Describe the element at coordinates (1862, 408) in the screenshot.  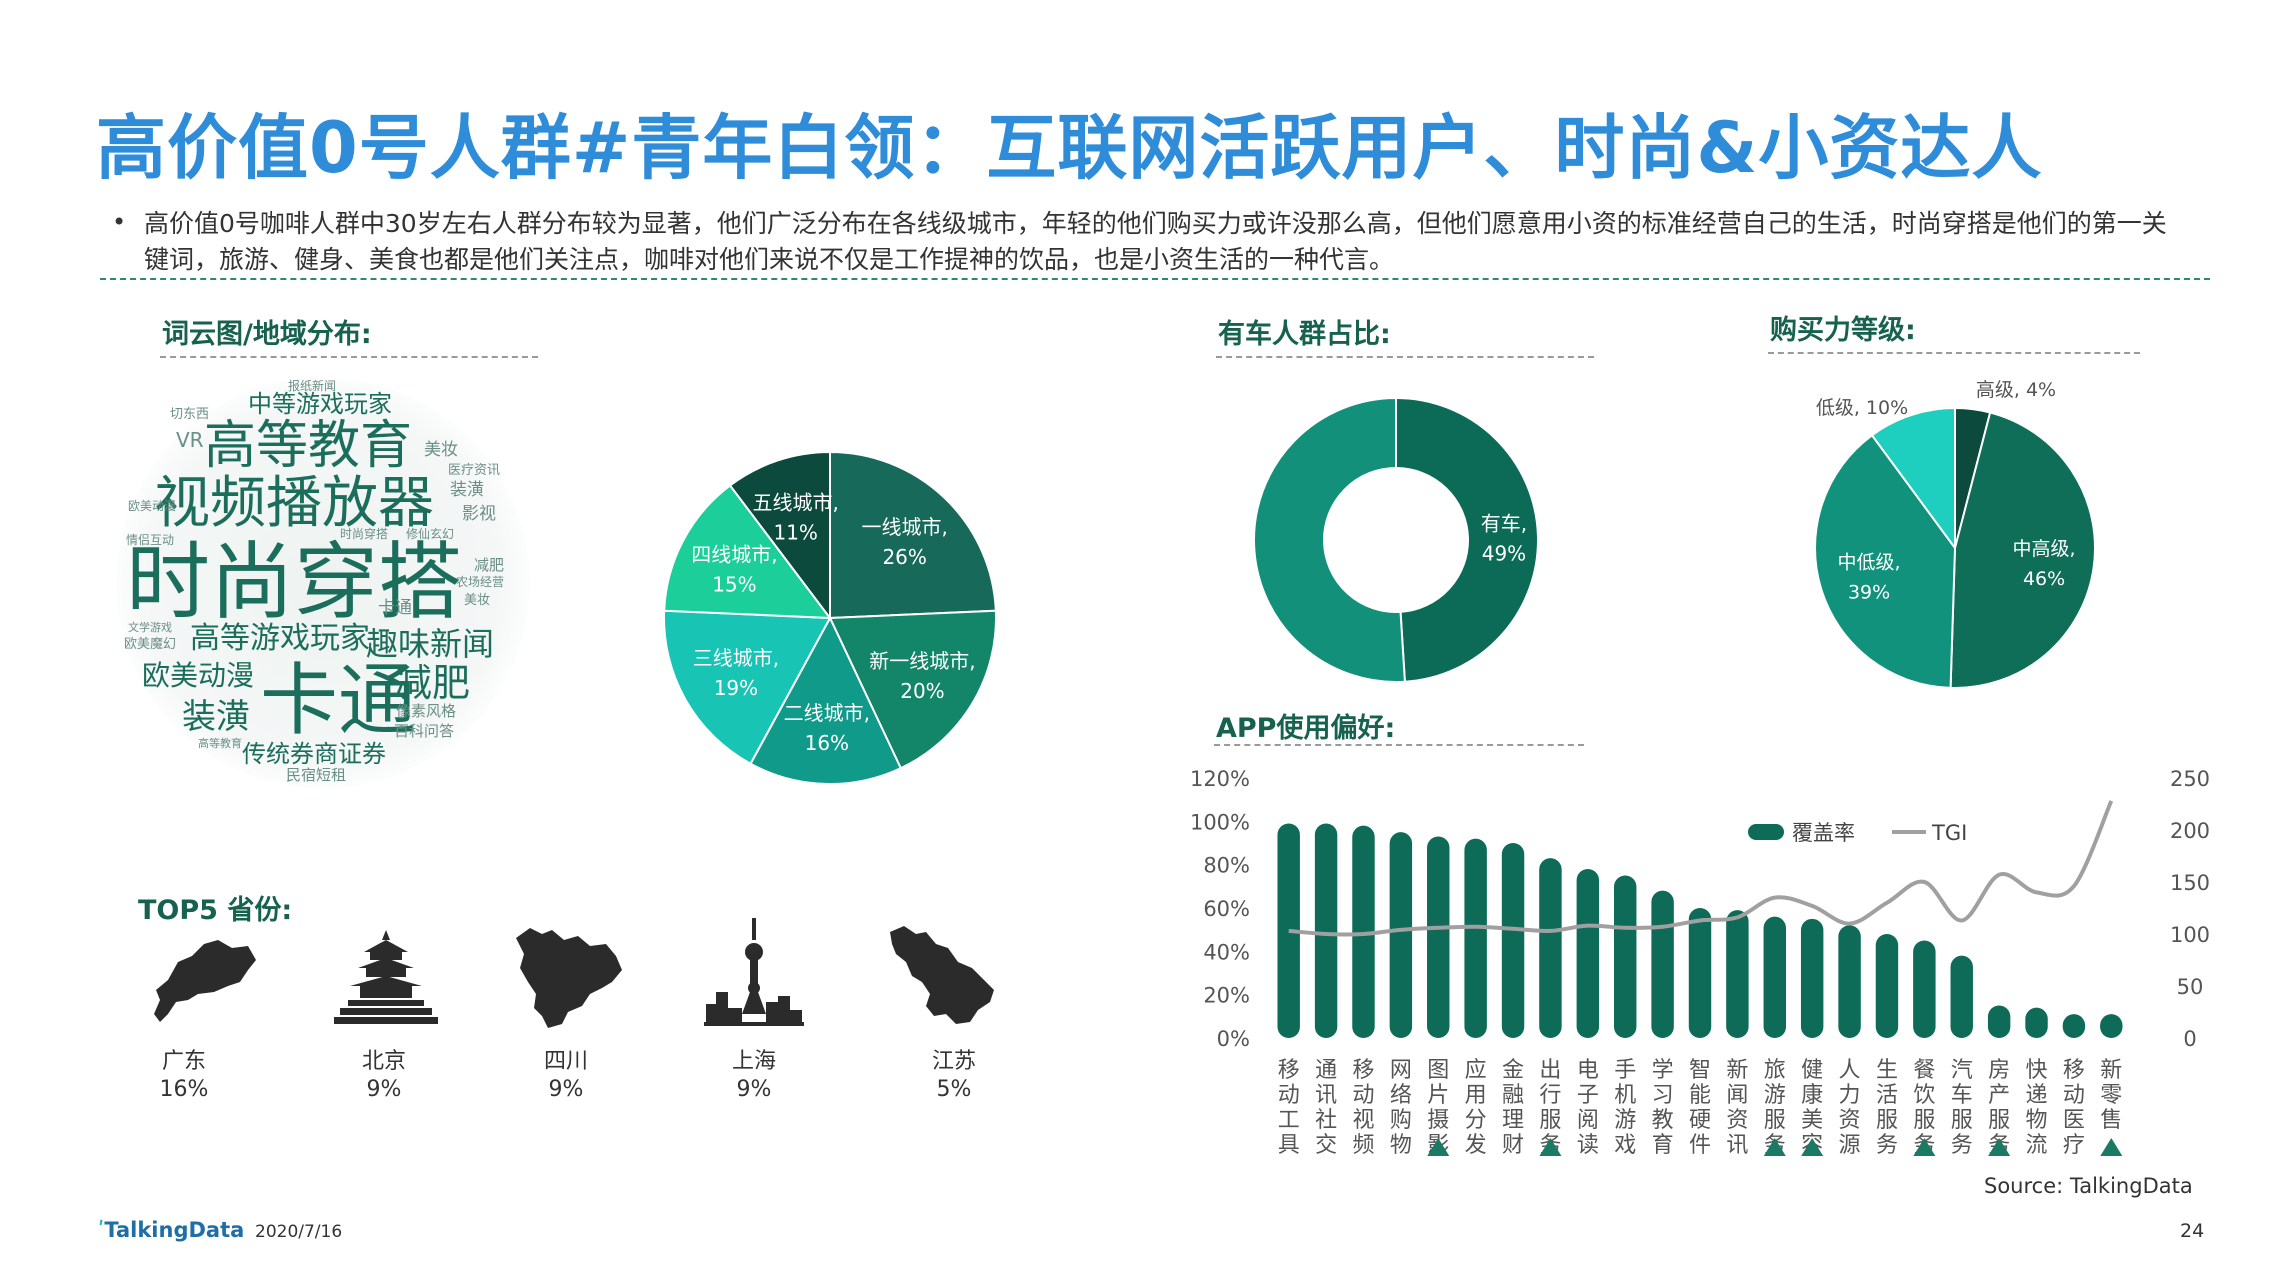
I see `pie-label: 低级, 10%` at that location.